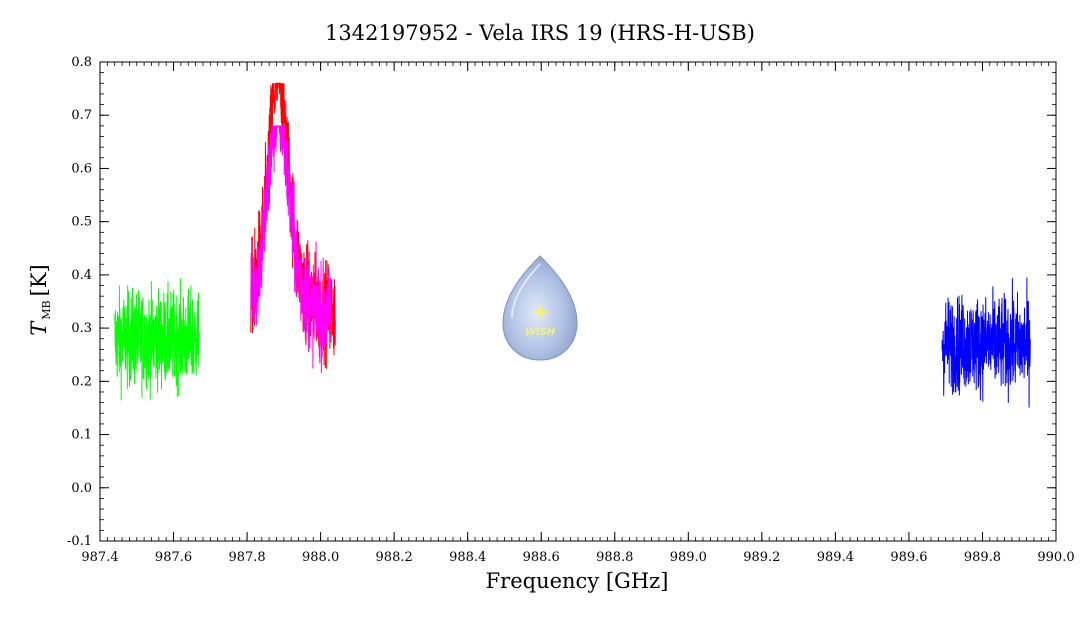 The width and height of the screenshot is (1080, 622). Describe the element at coordinates (39, 328) in the screenshot. I see `y-axis-label-main: T` at that location.